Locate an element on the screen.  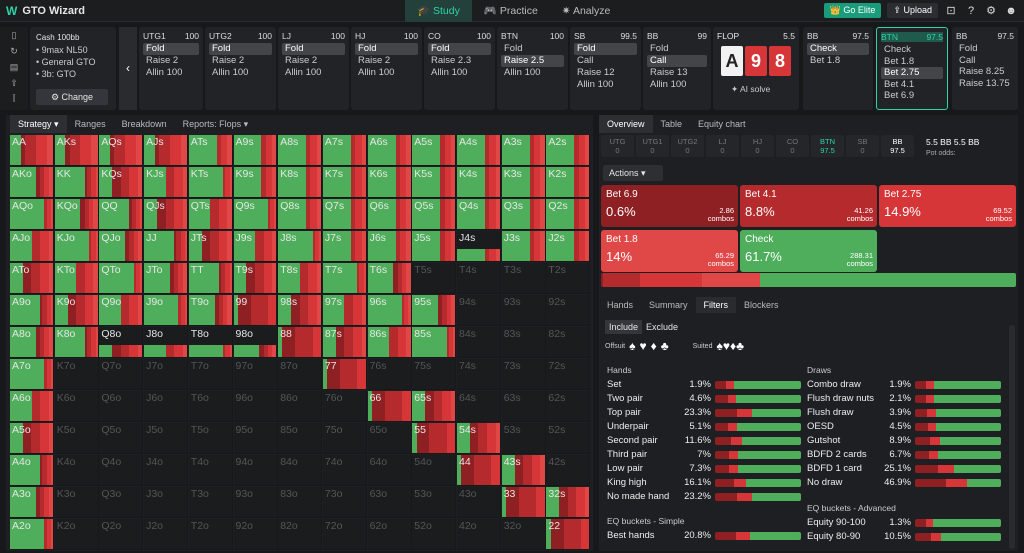
hand-cell: J2o is located at coordinates (166, 534).